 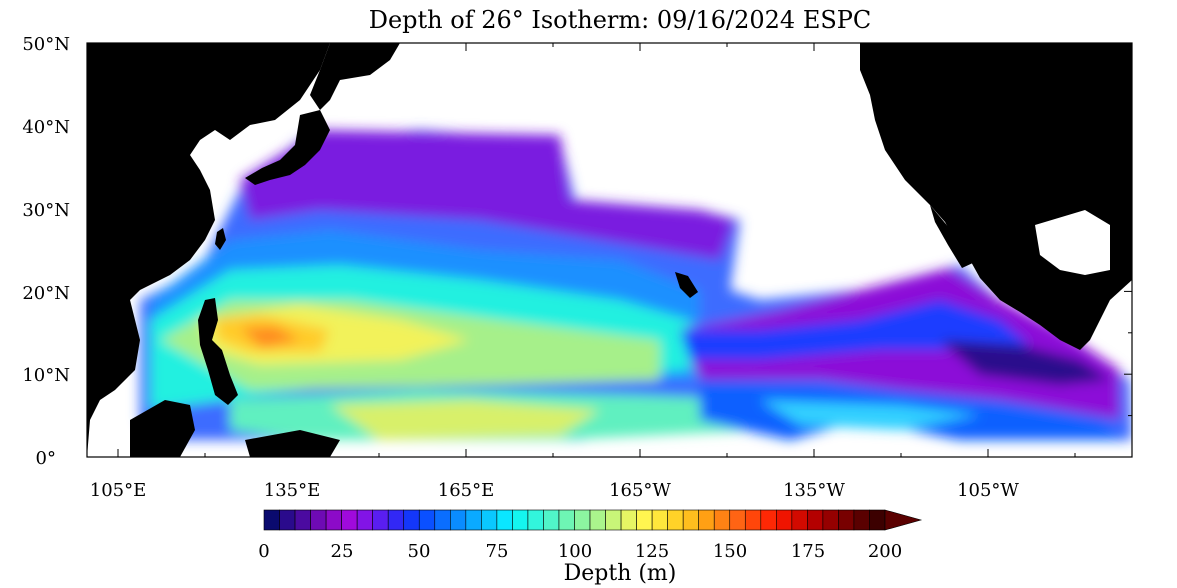 What do you see at coordinates (419, 551) in the screenshot?
I see `colorbar-label-50: 50` at bounding box center [419, 551].